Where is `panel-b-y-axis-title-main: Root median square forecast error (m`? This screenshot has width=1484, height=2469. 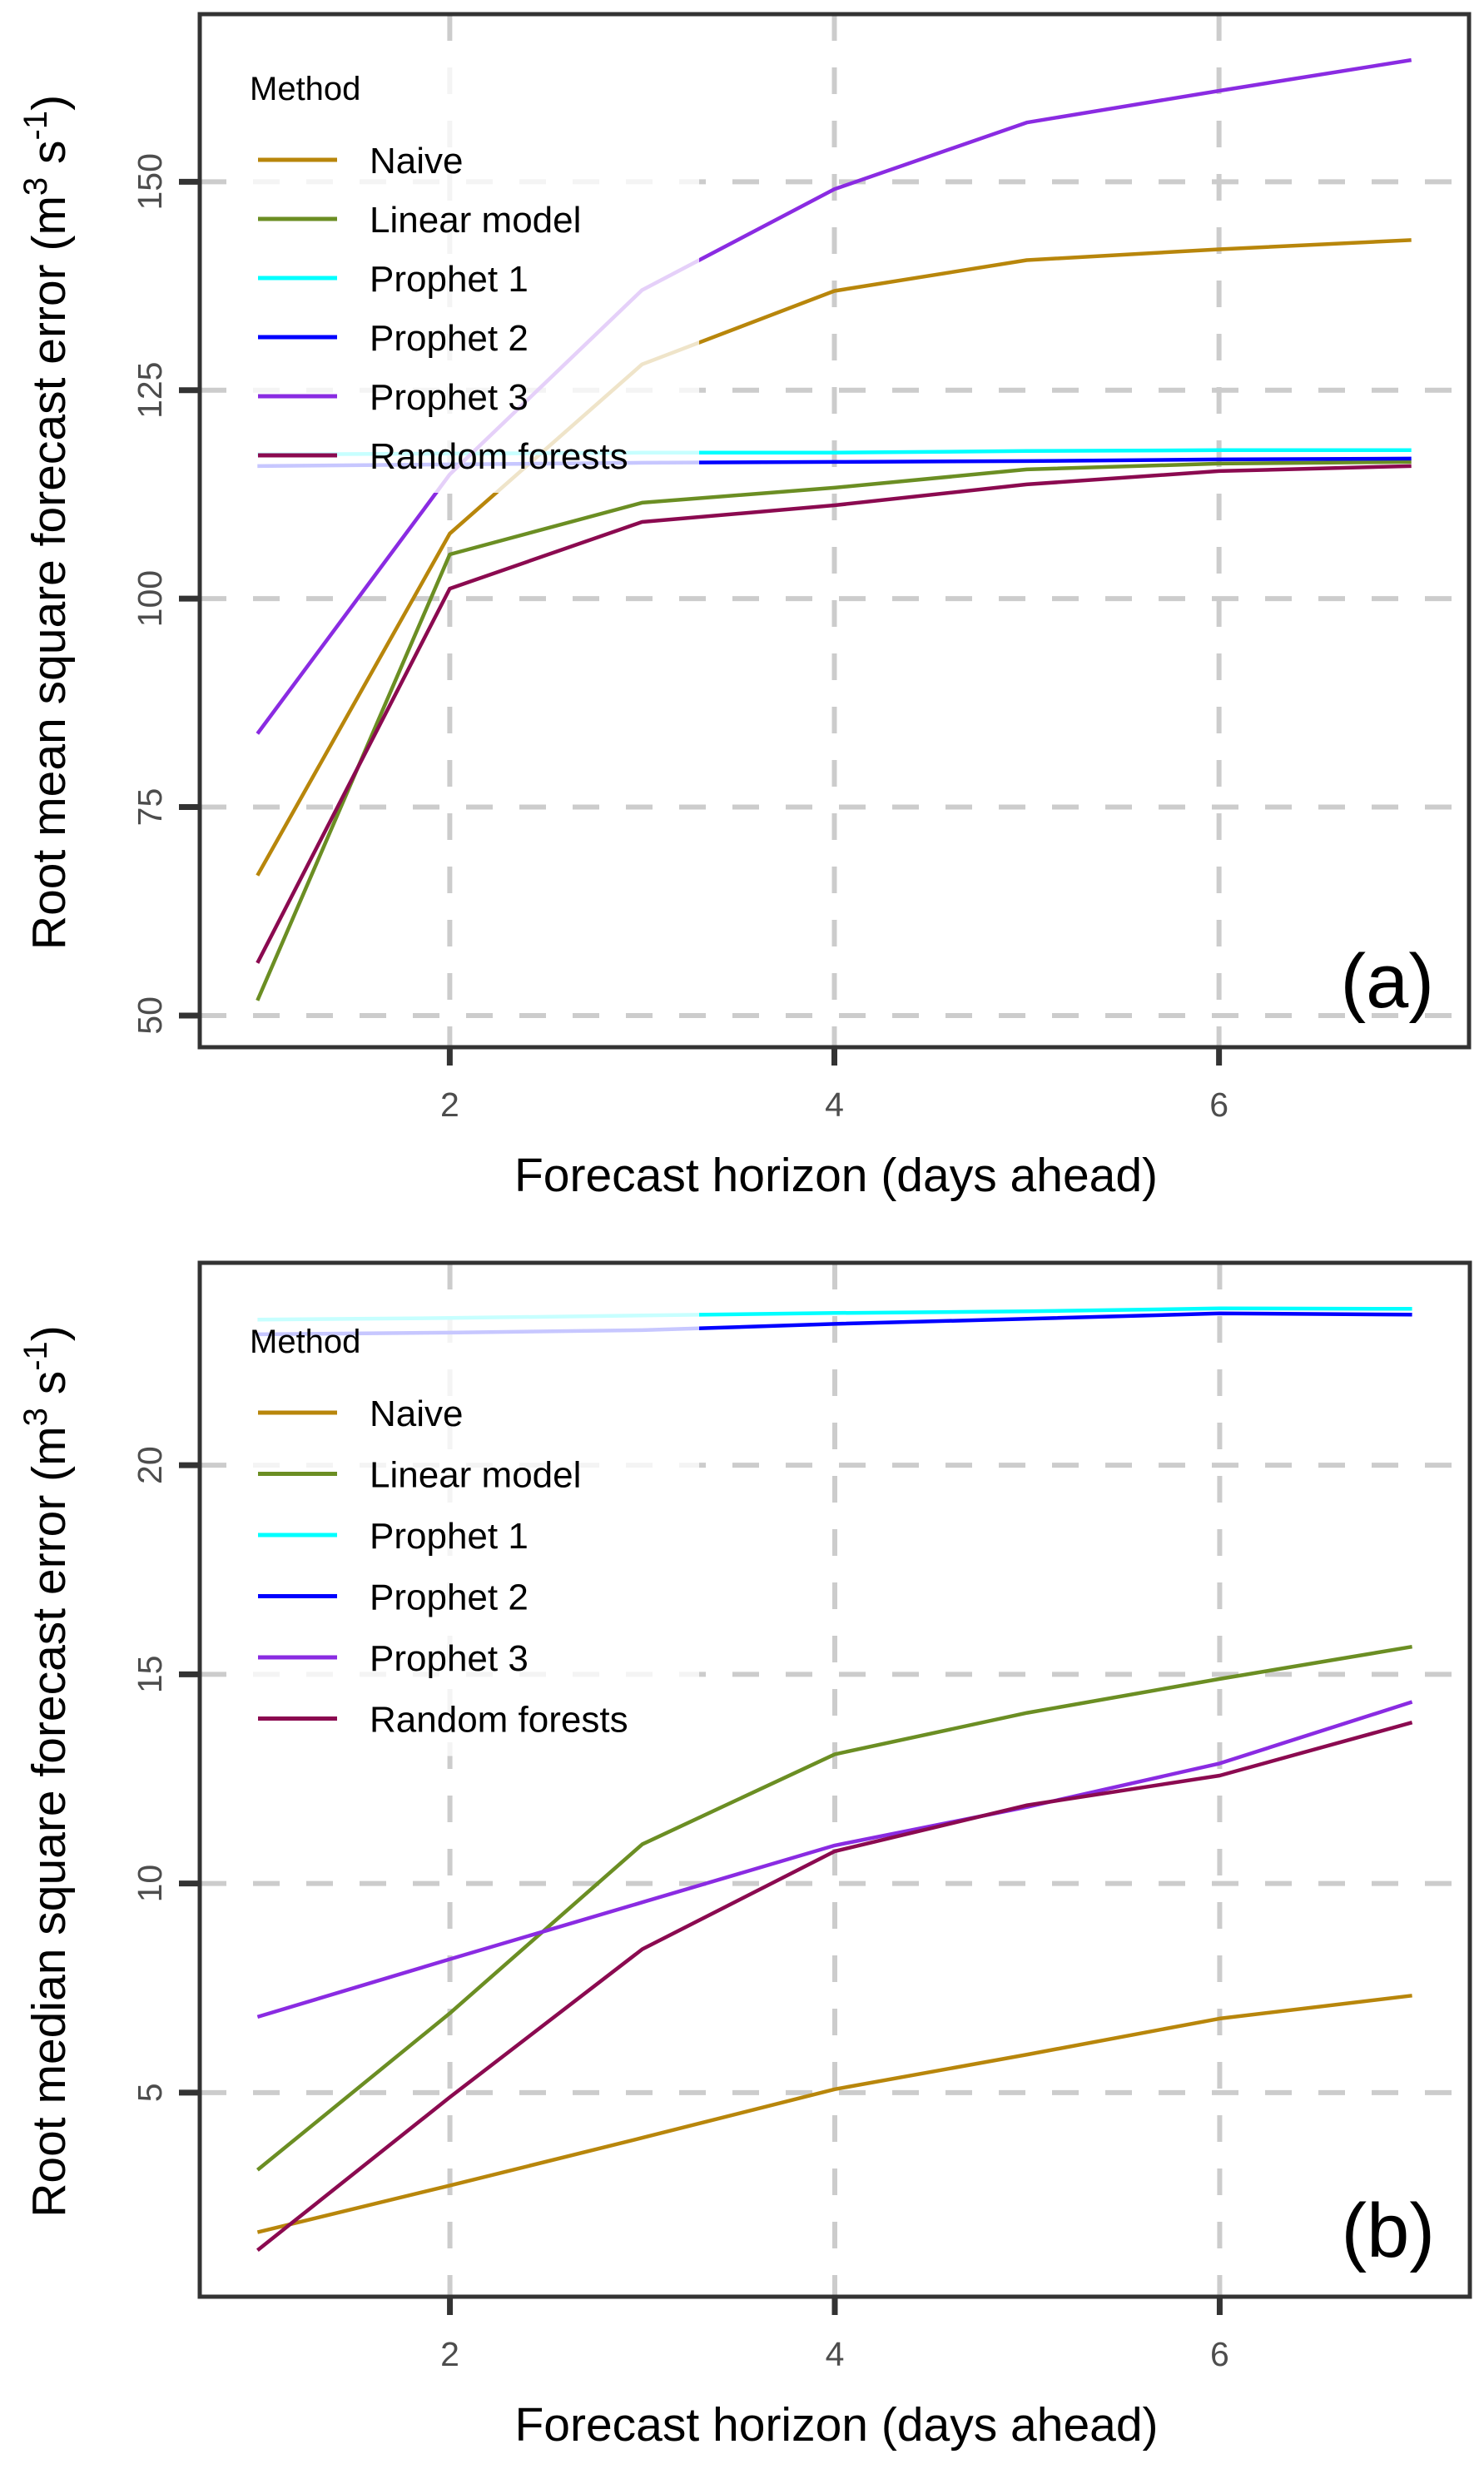 panel-b-y-axis-title-main: Root median square forecast error (m is located at coordinates (49, 1821).